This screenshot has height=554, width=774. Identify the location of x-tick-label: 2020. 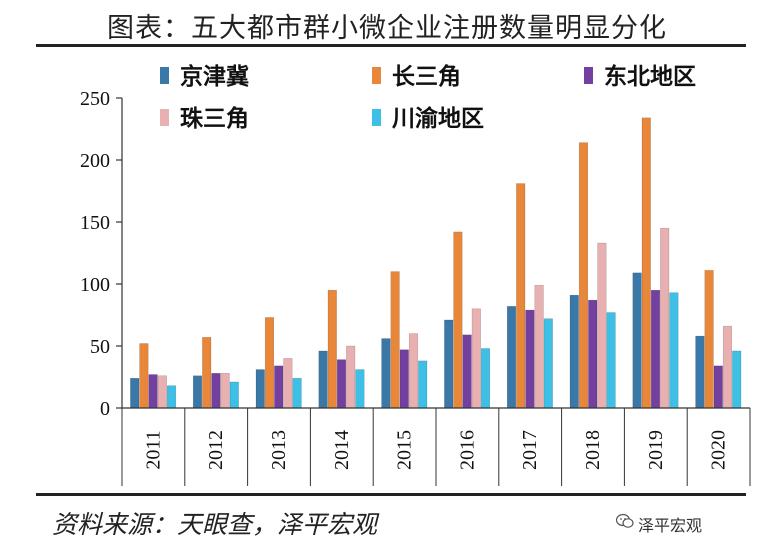
(719, 450).